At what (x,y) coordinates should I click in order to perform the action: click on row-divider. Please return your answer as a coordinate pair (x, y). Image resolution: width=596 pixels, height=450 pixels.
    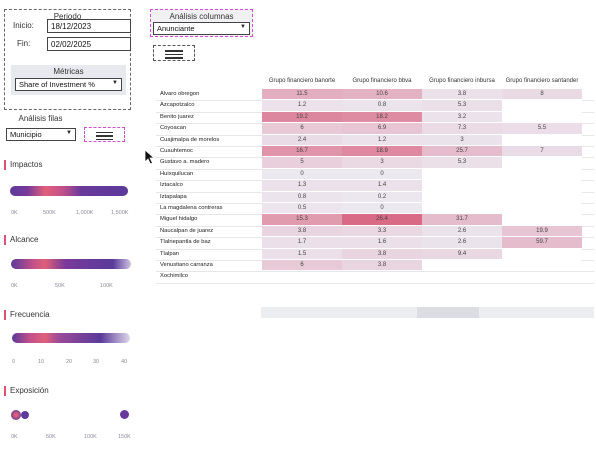
    Looking at the image, I should click on (375, 272).